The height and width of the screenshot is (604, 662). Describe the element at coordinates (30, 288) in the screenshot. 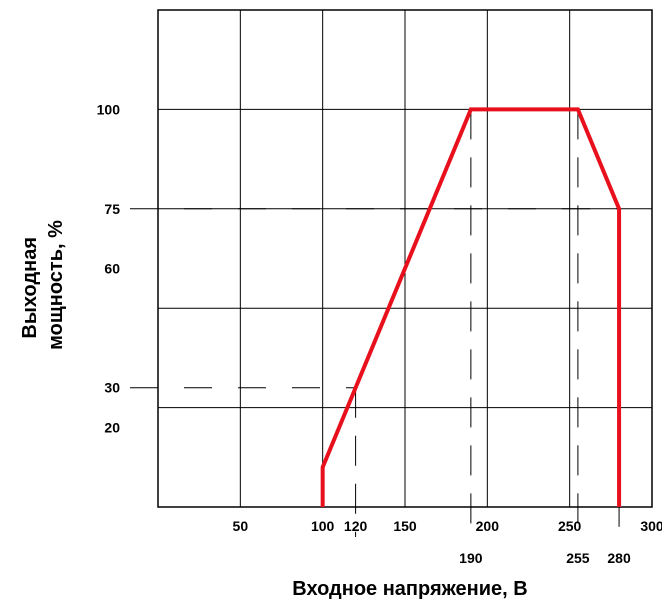

I see `y-axis-label-line-1: Выходная` at that location.